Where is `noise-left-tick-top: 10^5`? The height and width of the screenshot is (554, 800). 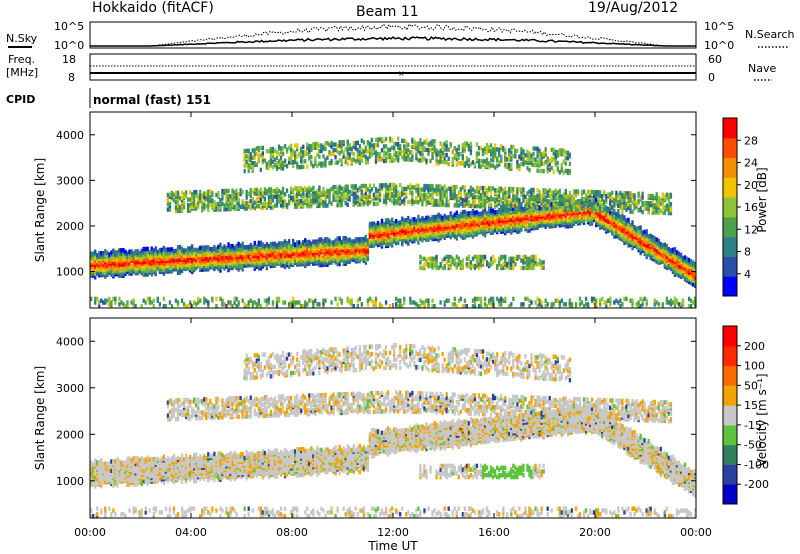
noise-left-tick-top: 10^5 is located at coordinates (69, 26).